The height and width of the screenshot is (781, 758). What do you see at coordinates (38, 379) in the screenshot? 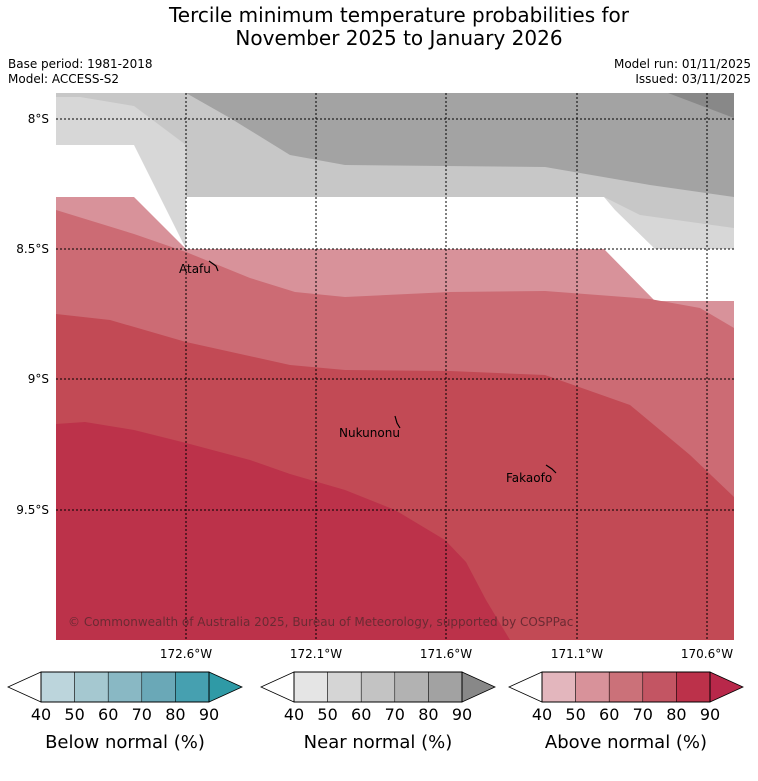
I see `lat-label-9: 9°S` at bounding box center [38, 379].